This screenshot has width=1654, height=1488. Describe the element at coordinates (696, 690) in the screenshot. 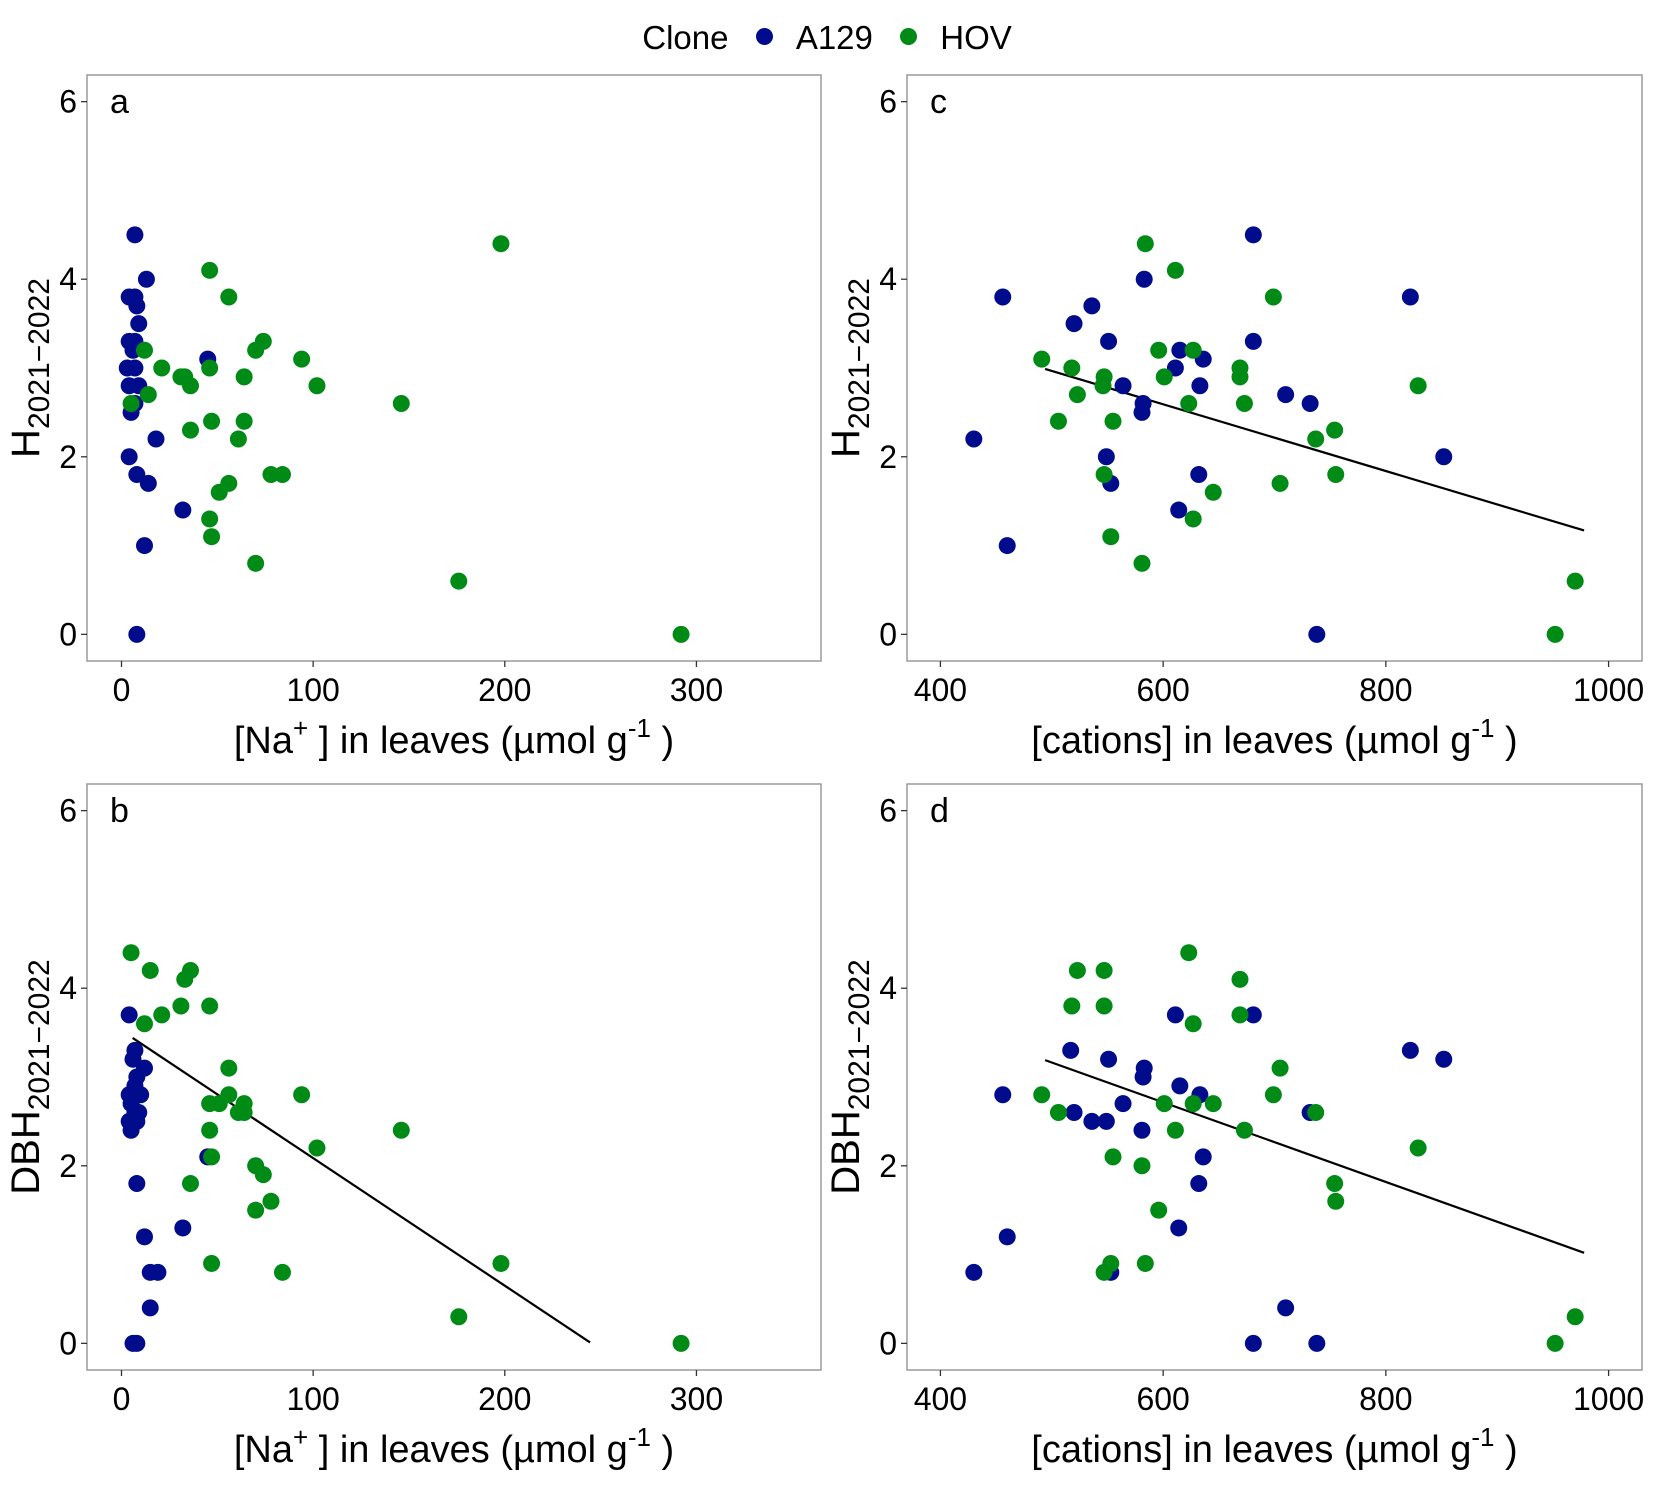

I see `x-tick-label: 300` at that location.